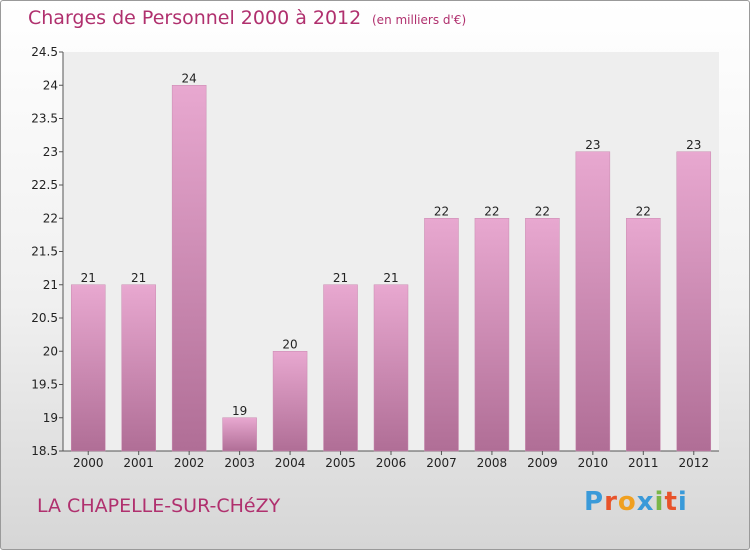 The height and width of the screenshot is (550, 750). Describe the element at coordinates (239, 463) in the screenshot. I see `x-tick-label: 2003` at that location.